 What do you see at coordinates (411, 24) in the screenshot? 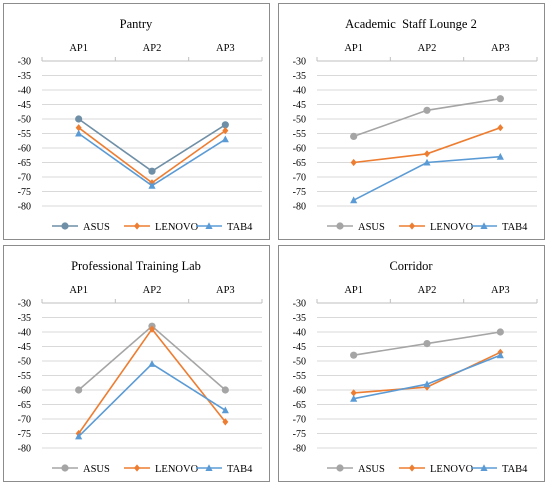
I see `chart-title: Academic Staff Lounge 2` at bounding box center [411, 24].